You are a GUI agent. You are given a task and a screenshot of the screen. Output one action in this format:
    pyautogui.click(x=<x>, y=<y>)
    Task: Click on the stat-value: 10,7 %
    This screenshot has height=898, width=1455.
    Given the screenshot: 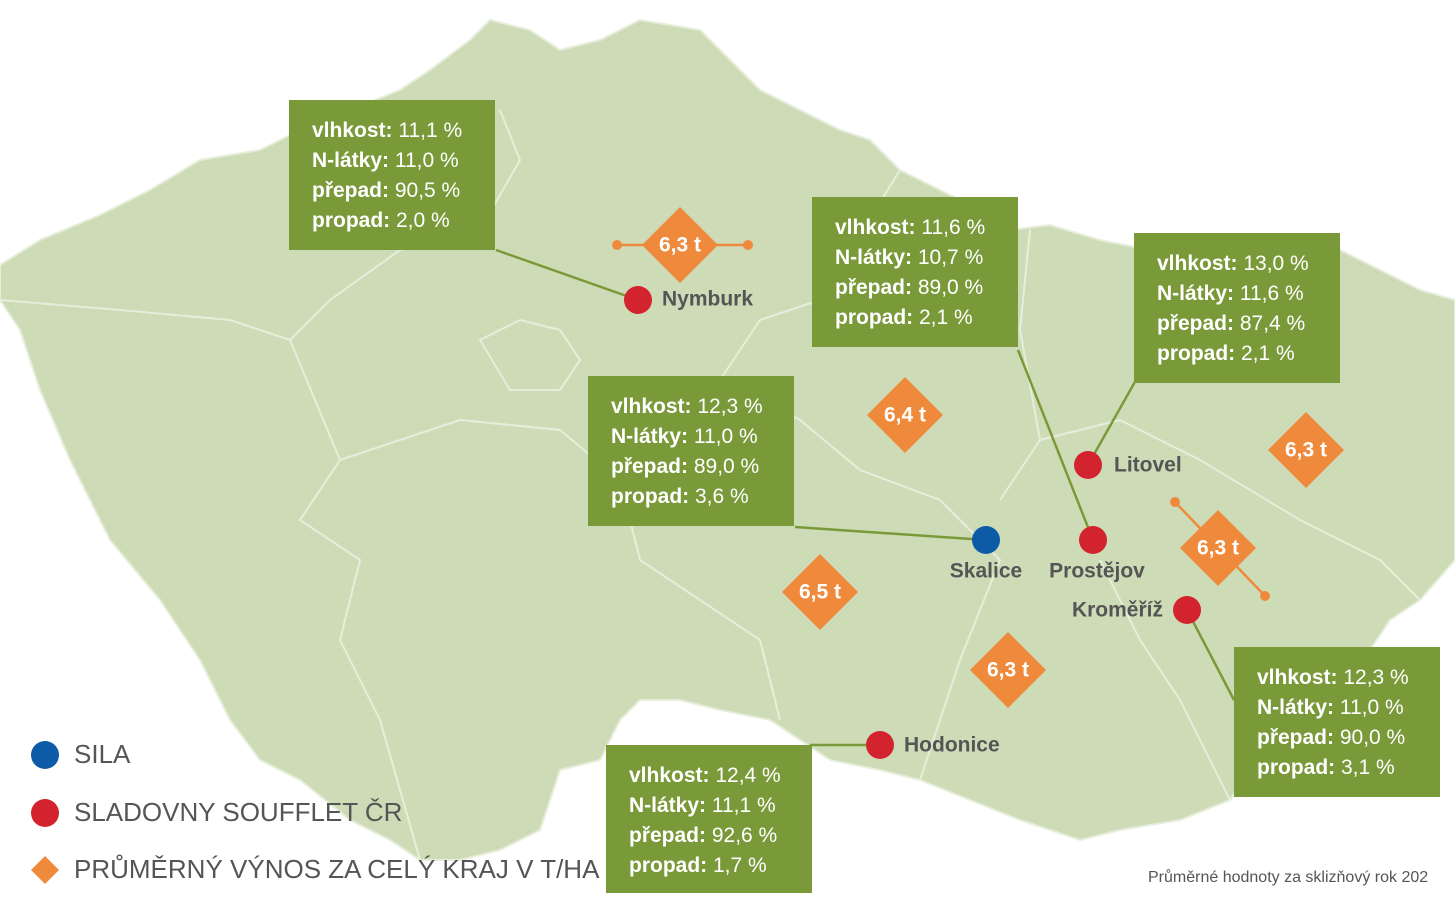 What is the action you would take?
    pyautogui.click(x=947, y=257)
    